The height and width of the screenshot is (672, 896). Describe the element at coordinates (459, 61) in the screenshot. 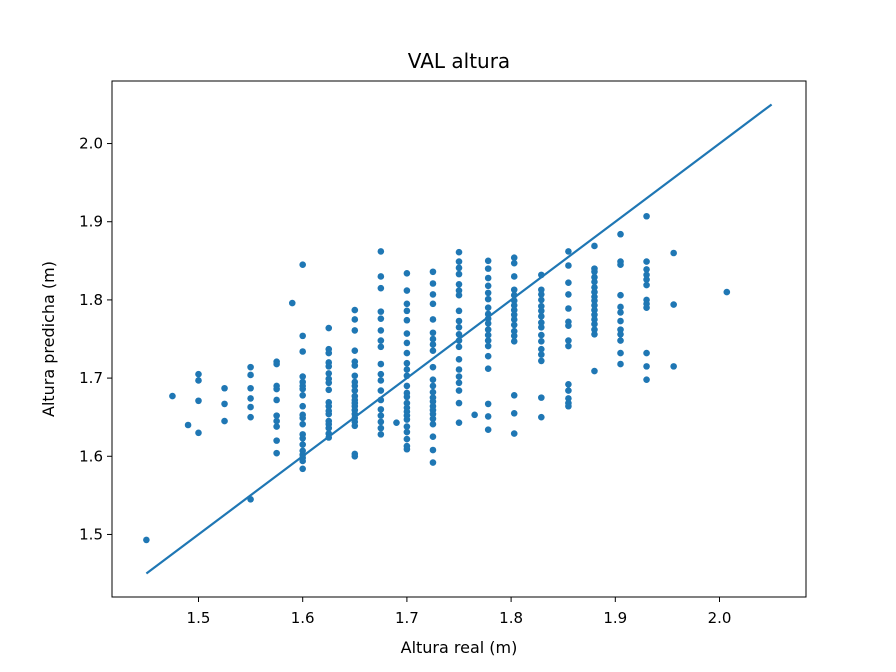

I see `chart-title: VAL altura` at that location.